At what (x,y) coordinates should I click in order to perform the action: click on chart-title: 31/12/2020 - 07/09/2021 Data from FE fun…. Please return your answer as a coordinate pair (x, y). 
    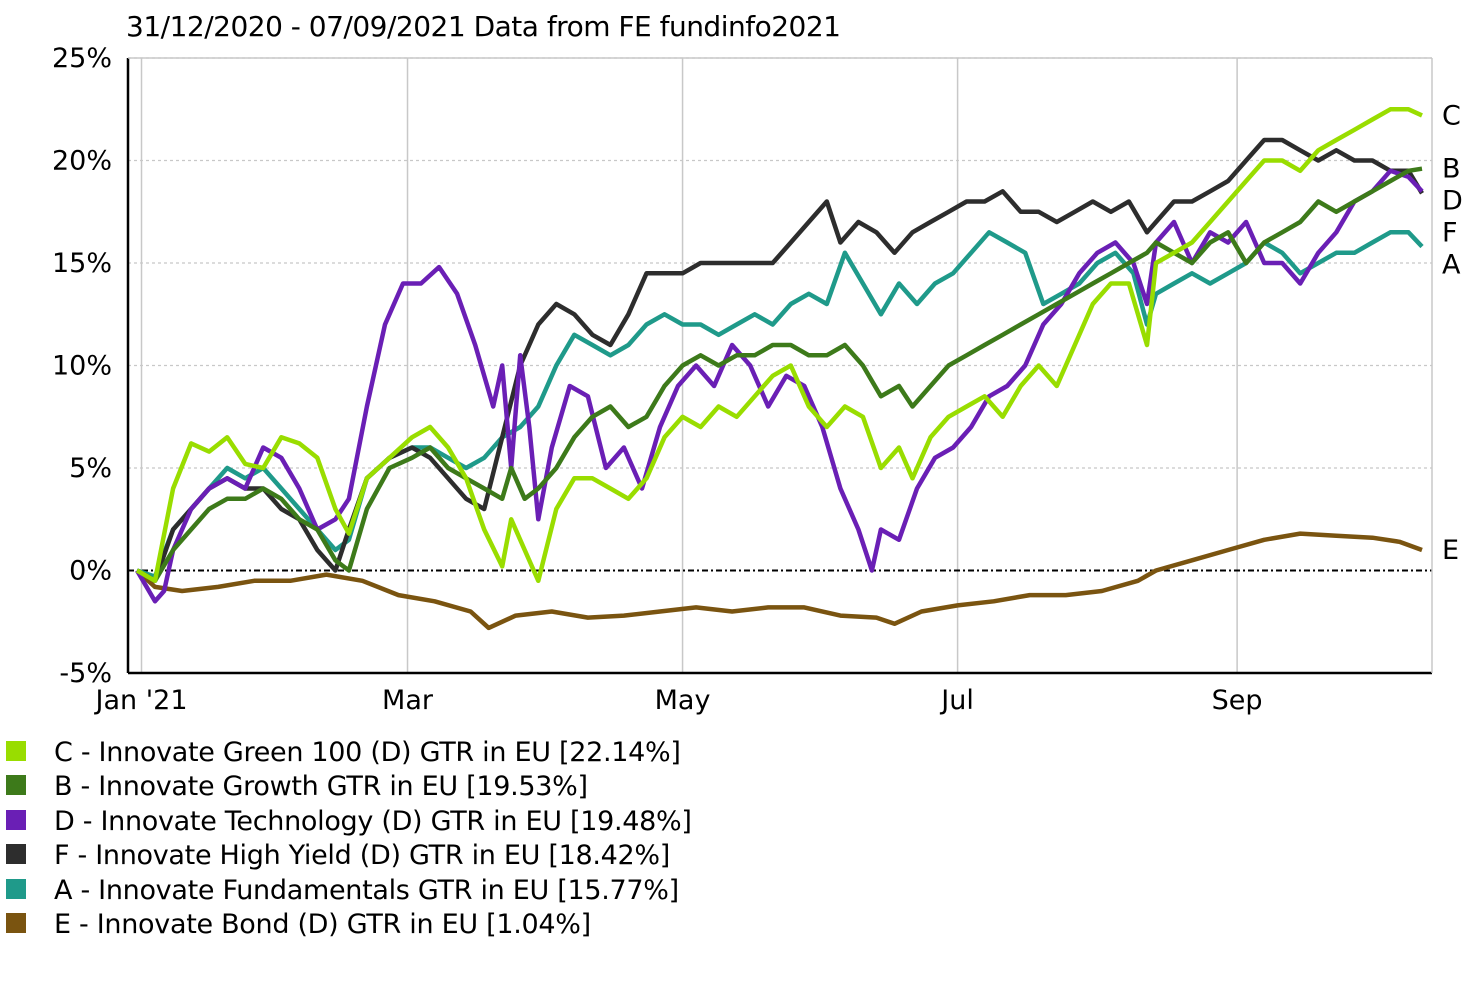
    Looking at the image, I should click on (483, 26).